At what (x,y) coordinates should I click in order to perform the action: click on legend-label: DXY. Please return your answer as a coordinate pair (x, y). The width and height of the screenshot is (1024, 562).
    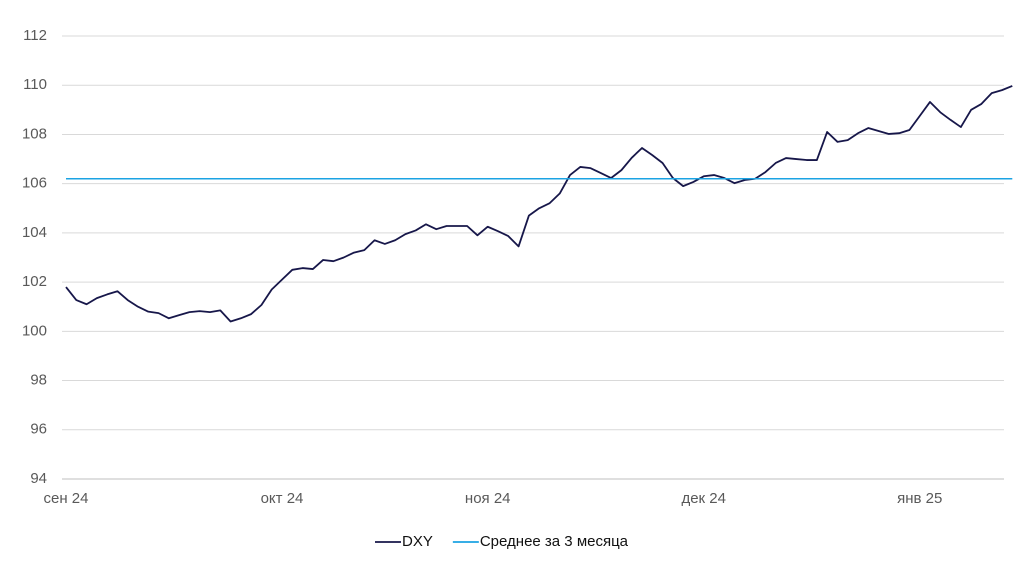
    Looking at the image, I should click on (417, 541).